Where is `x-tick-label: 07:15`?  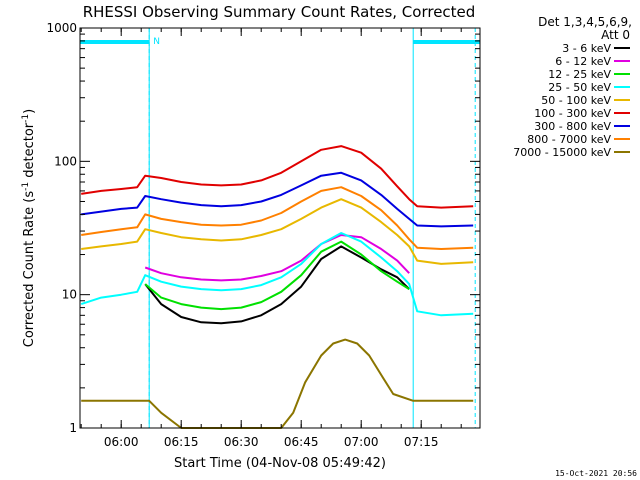
x-tick-label: 07:15 is located at coordinates (421, 442).